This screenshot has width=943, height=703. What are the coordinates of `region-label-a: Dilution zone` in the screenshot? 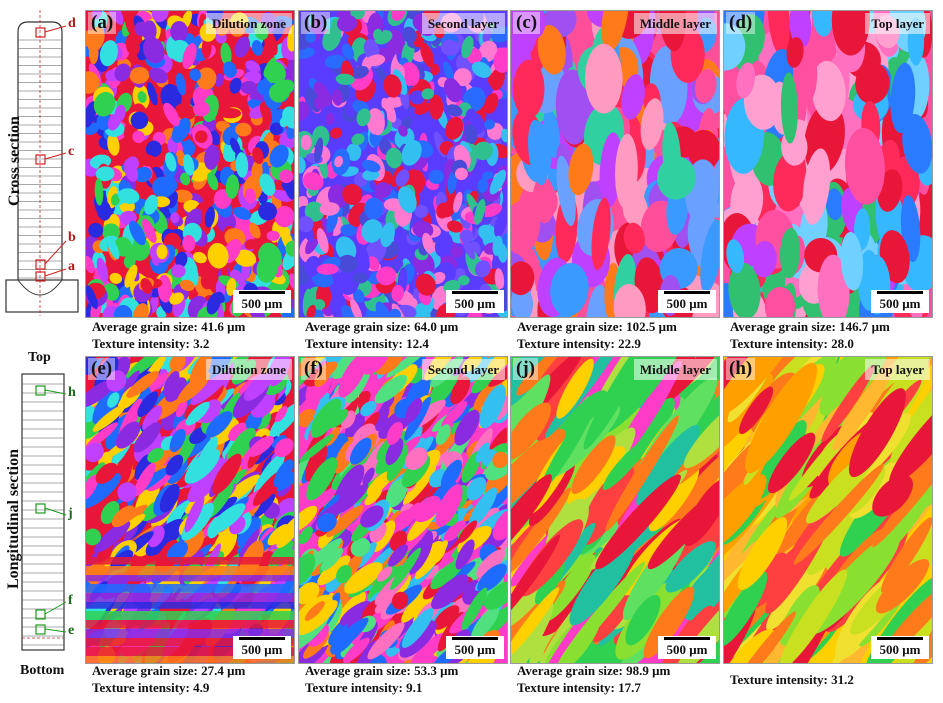 It's located at (248, 23).